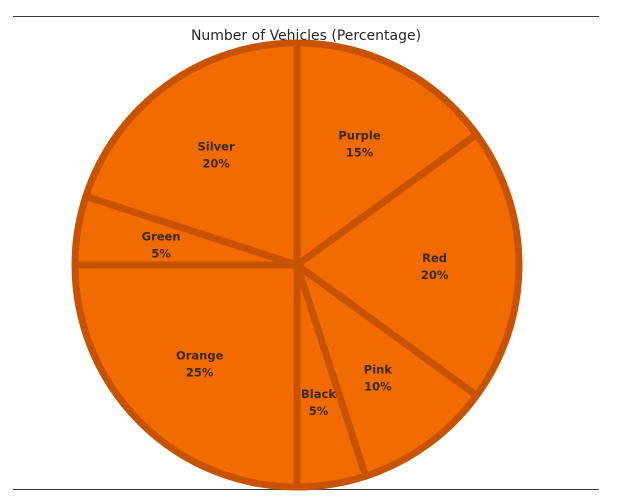  Describe the element at coordinates (318, 394) in the screenshot. I see `slice-label-black: Black` at that location.